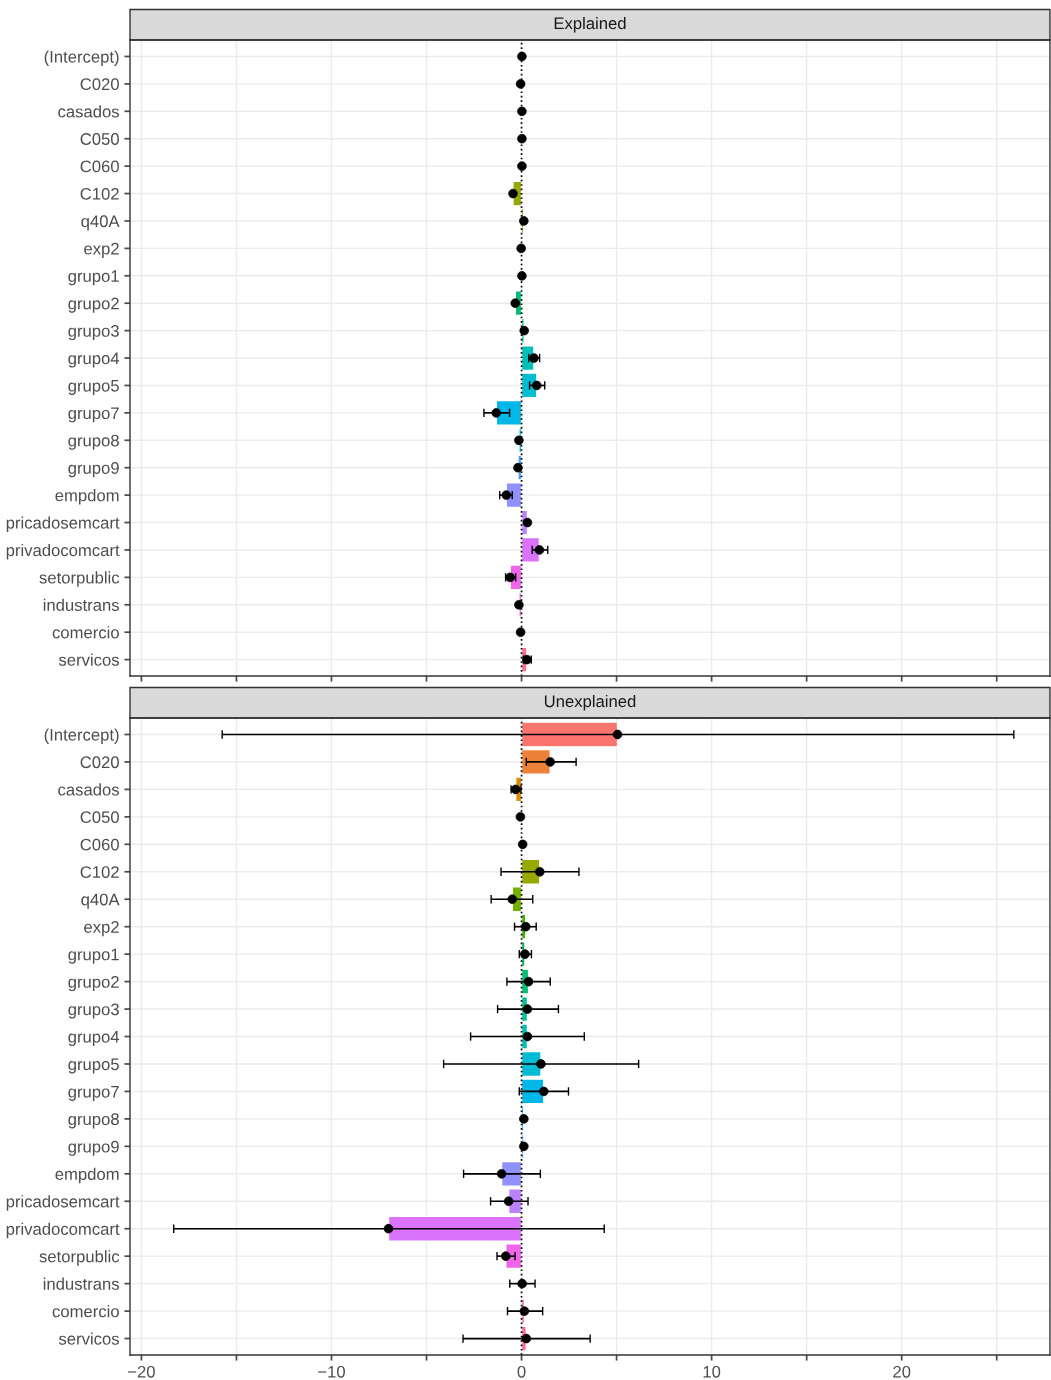  I want to click on x-tick-label: 0, so click(521, 1371).